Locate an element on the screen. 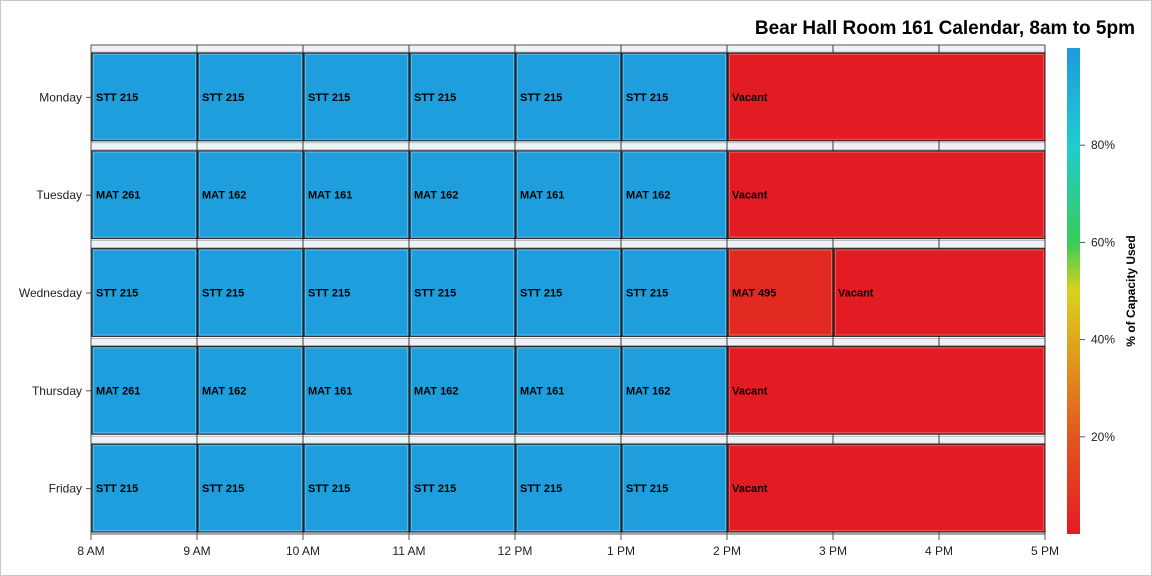 The image size is (1152, 576). x-tick-label: 4 PM is located at coordinates (939, 551).